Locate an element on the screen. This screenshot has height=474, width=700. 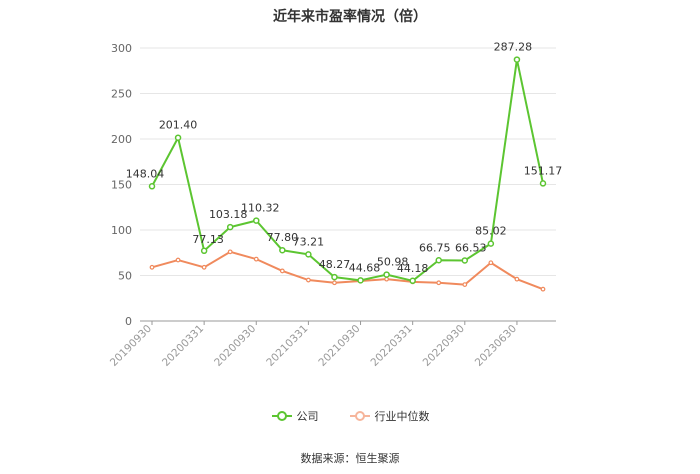
y-tick-label: 50 is located at coordinates (125, 276).